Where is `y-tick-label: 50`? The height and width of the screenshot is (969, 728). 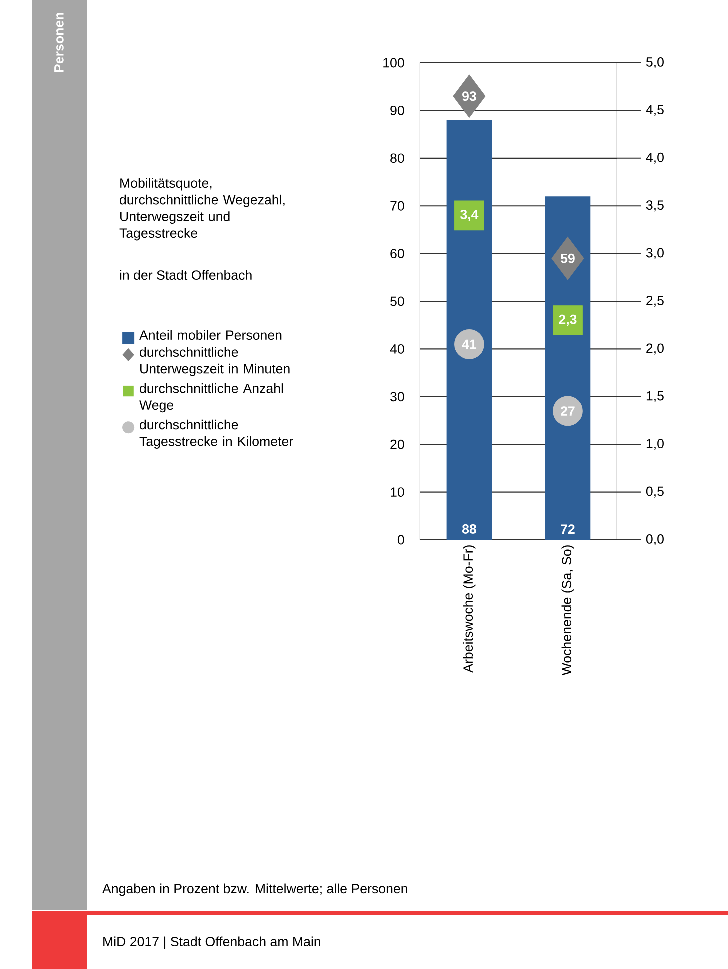
y-tick-label: 50 is located at coordinates (397, 301).